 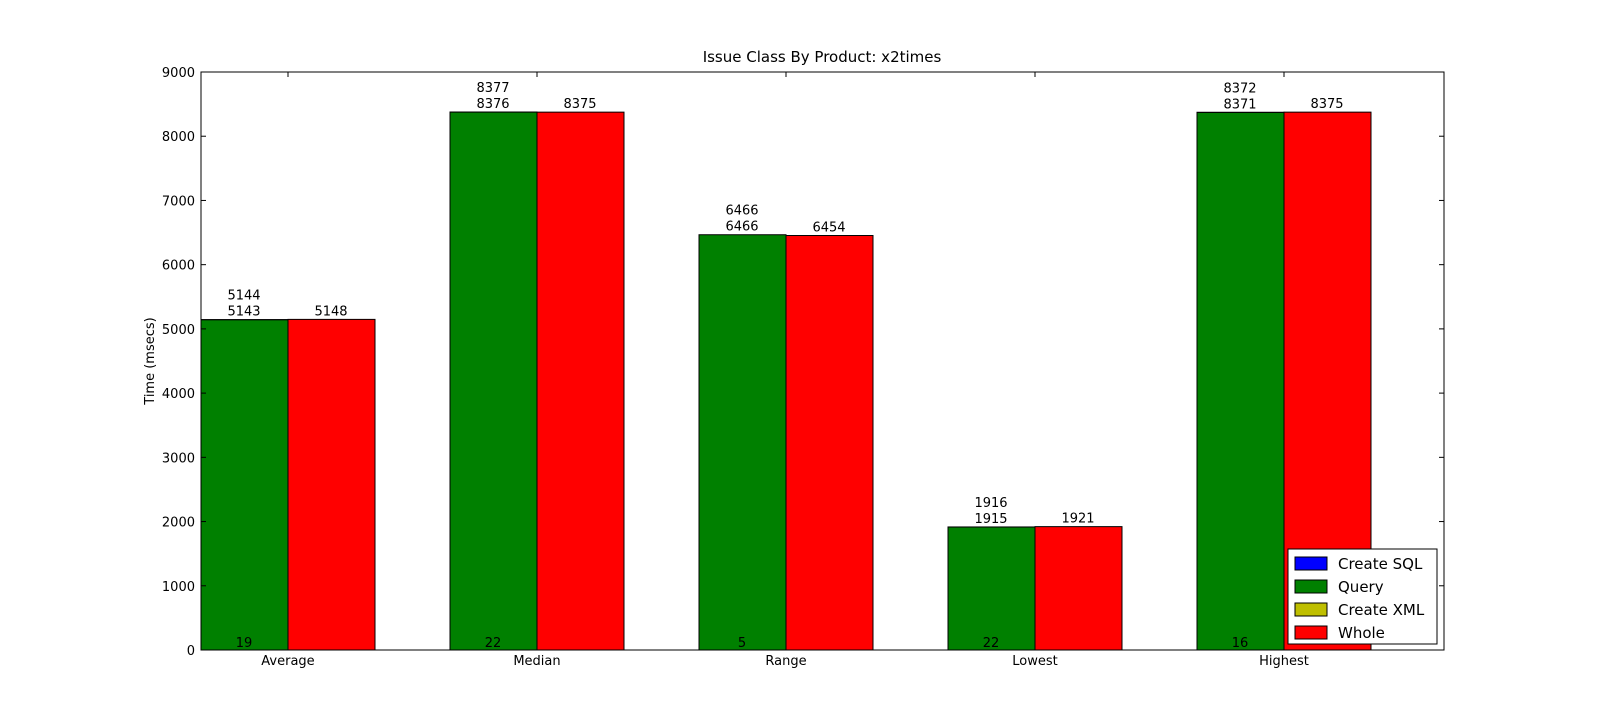 I want to click on y-tick-label: 4000, so click(x=178, y=394).